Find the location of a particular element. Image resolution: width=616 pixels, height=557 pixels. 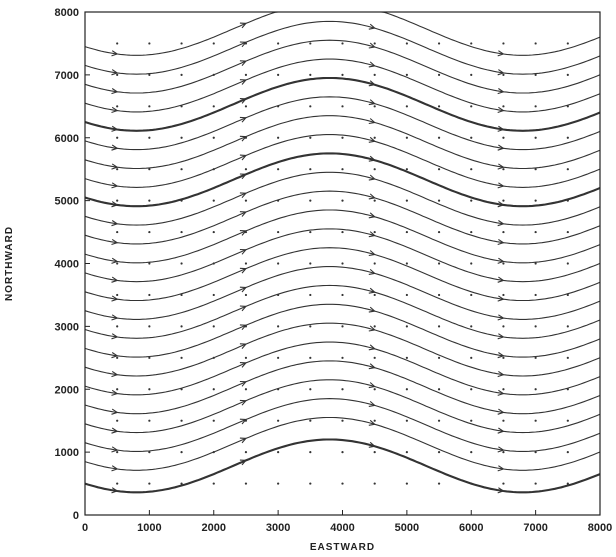

y-tick-label: 2000 is located at coordinates (67, 390).